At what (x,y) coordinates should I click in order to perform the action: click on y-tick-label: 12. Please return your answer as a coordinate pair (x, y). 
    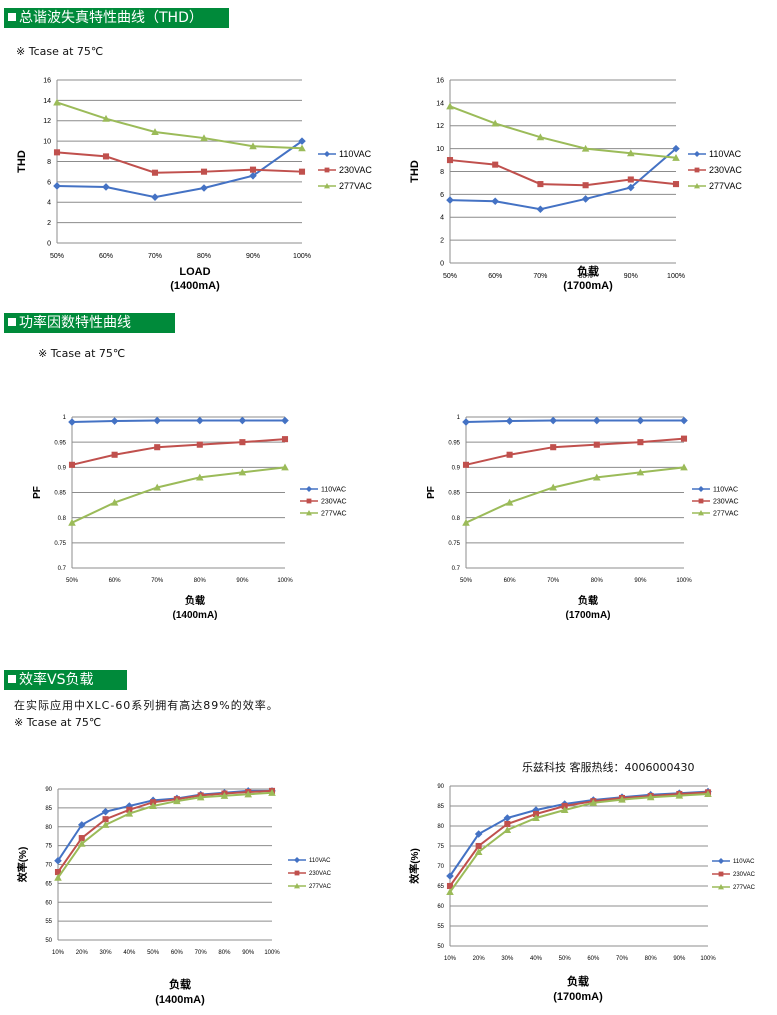
    Looking at the image, I should click on (440, 126).